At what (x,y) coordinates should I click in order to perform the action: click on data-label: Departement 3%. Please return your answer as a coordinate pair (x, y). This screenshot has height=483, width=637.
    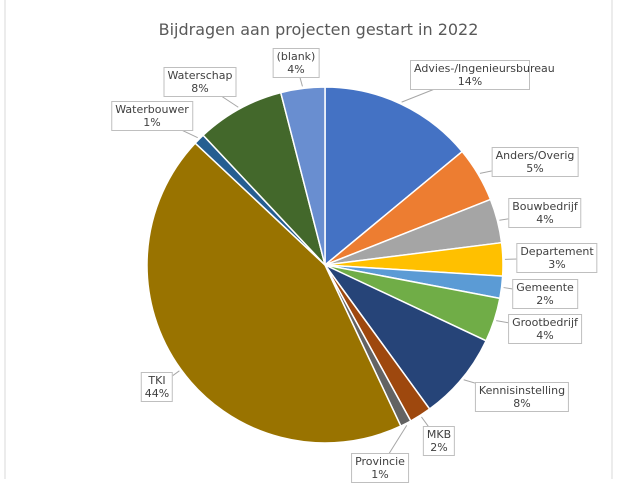
    Looking at the image, I should click on (557, 258).